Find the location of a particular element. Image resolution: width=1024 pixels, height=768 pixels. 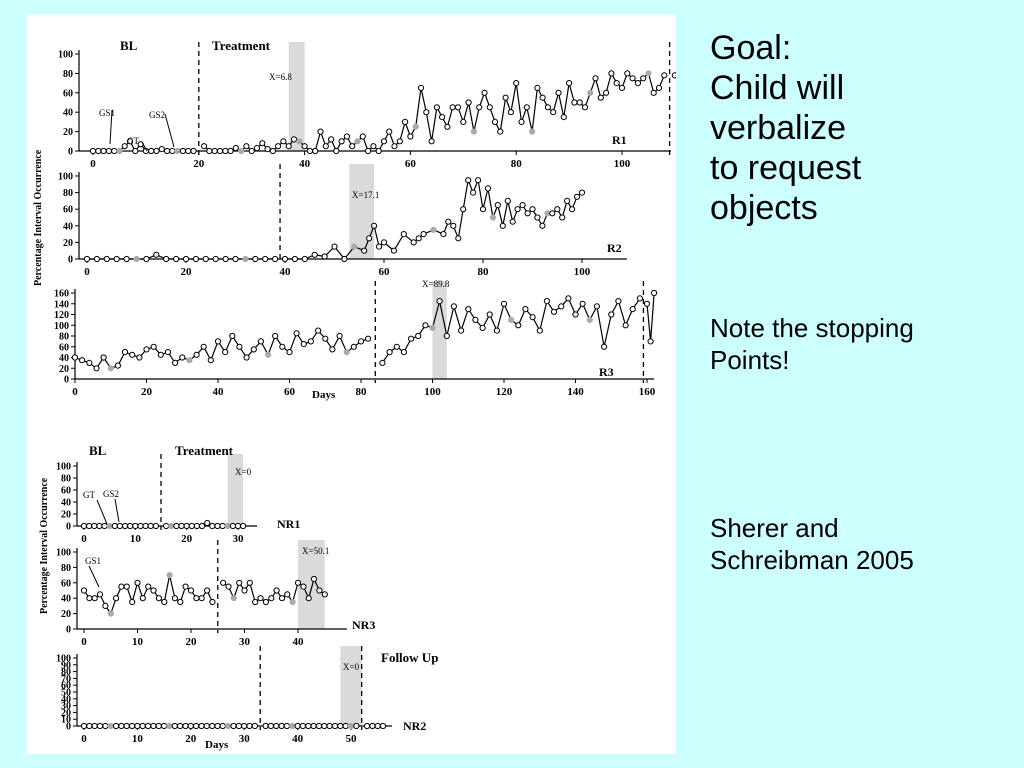

y-tick-label: 90 is located at coordinates (66, 665).